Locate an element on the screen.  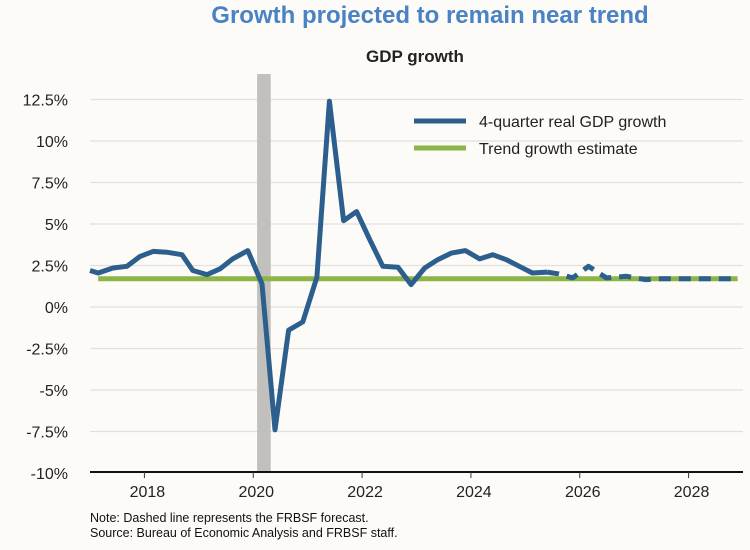
x-tick-label: 2020 is located at coordinates (256, 492).